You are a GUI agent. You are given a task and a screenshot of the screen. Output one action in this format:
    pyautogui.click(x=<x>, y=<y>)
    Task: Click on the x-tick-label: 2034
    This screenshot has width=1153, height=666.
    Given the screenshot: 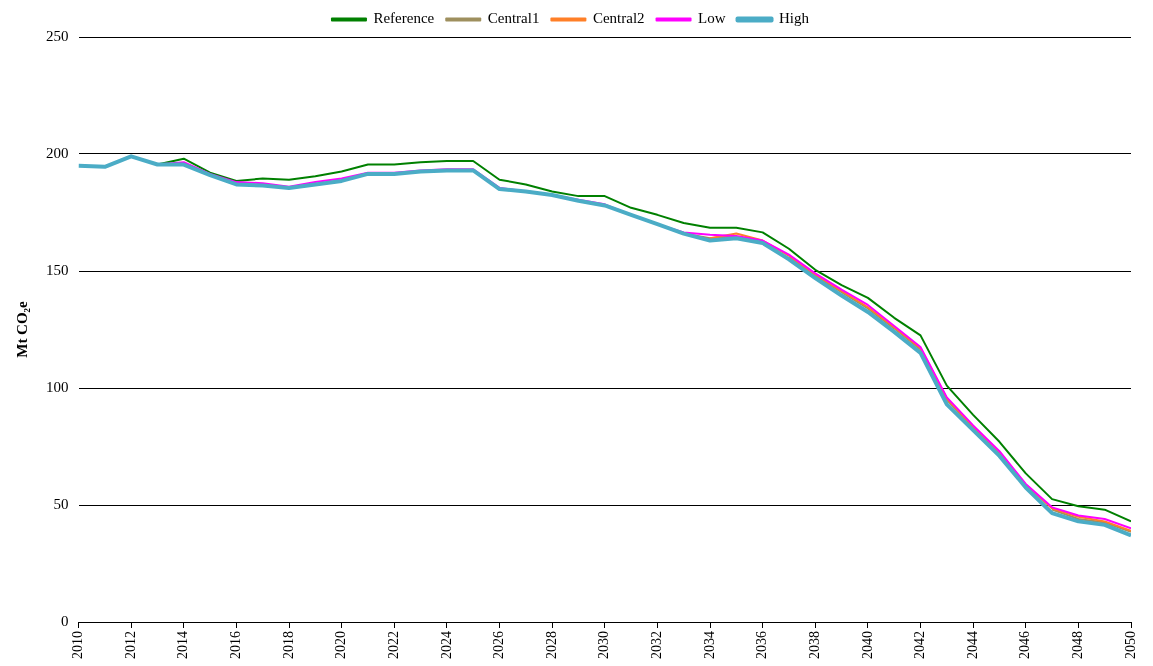 What is the action you would take?
    pyautogui.click(x=709, y=645)
    